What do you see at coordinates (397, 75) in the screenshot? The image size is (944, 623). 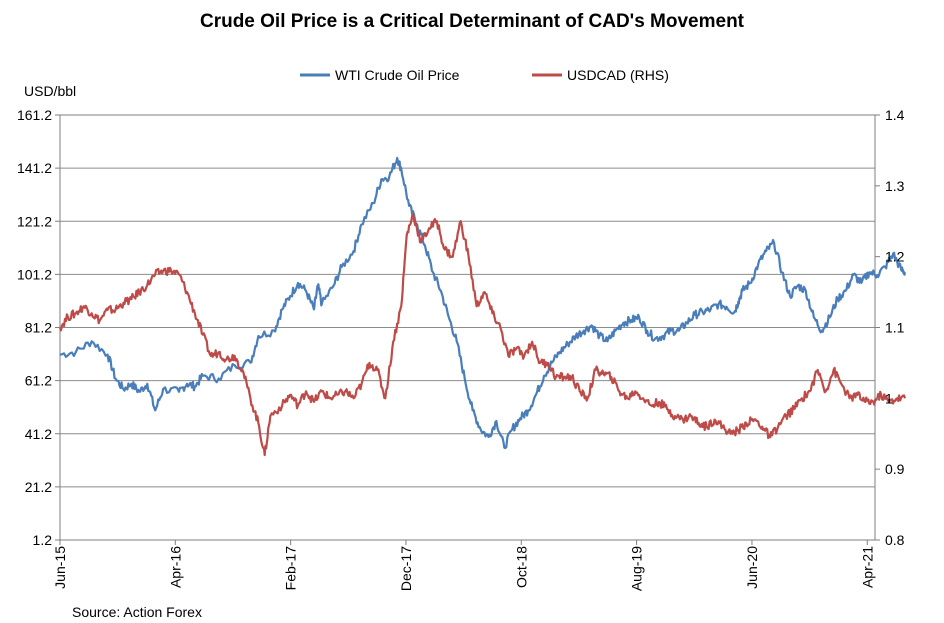 I see `legend-label: WTI Crude Oil Price` at bounding box center [397, 75].